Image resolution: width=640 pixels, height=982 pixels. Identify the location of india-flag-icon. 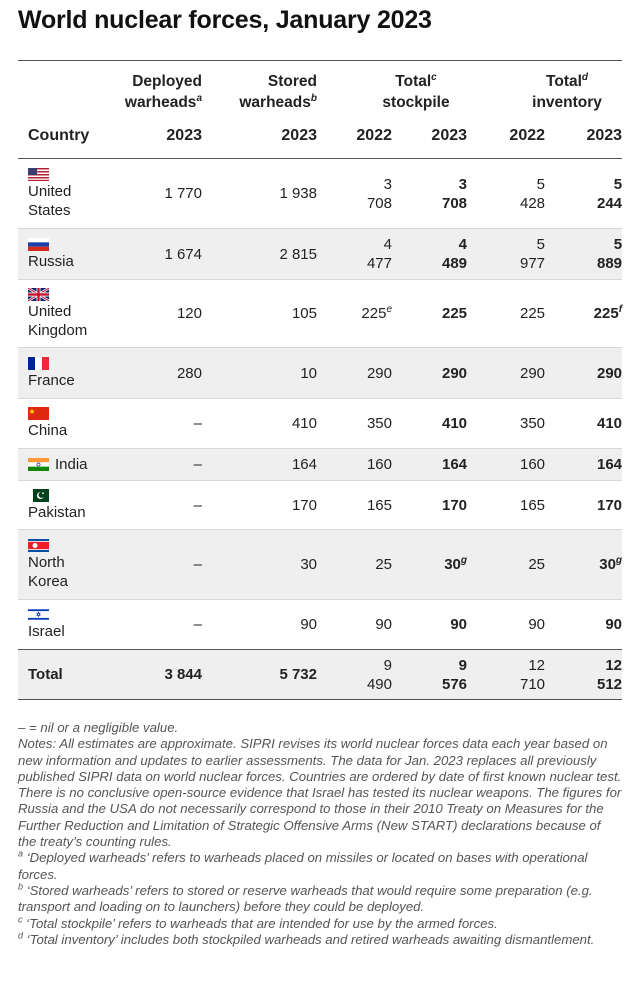
(38, 464).